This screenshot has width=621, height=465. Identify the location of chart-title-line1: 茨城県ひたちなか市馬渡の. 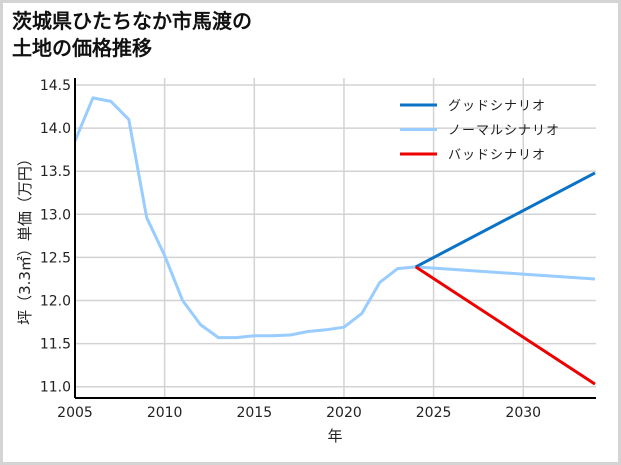
(132, 21).